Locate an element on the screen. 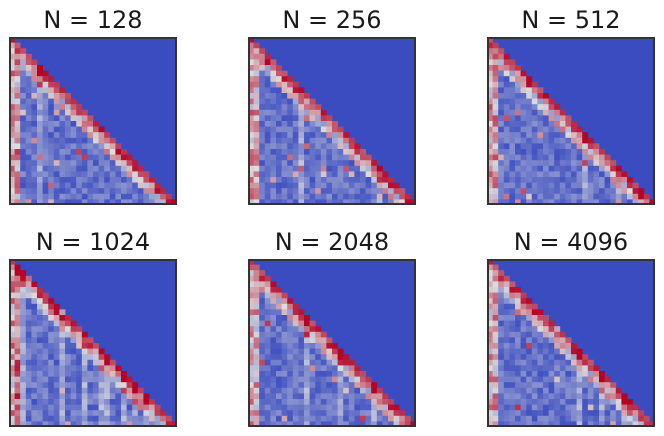 The image size is (664, 436). heatmap-plot is located at coordinates (332, 121).